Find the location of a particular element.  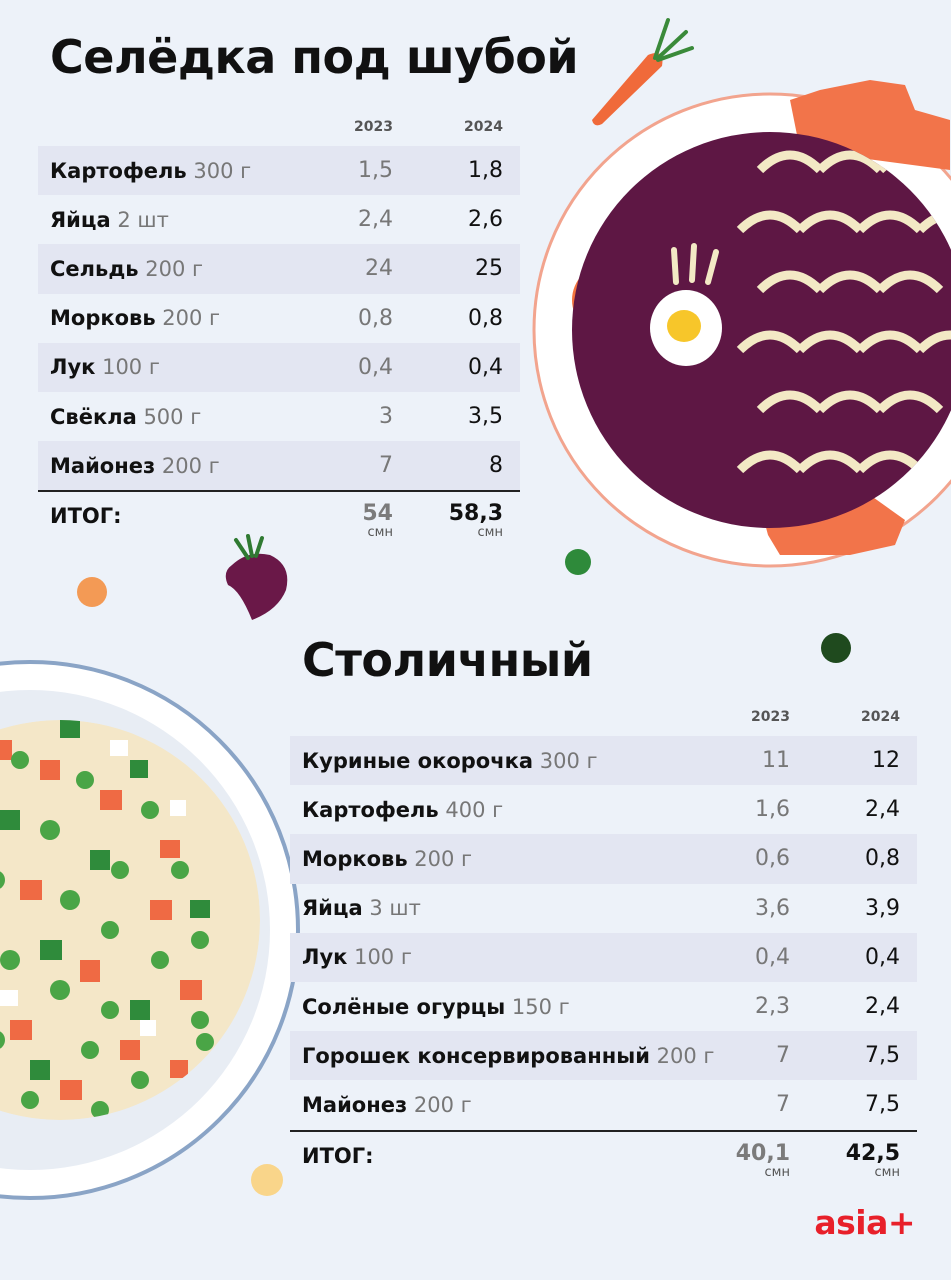

asia-plus-logo: asia+ is located at coordinates (864, 1222).